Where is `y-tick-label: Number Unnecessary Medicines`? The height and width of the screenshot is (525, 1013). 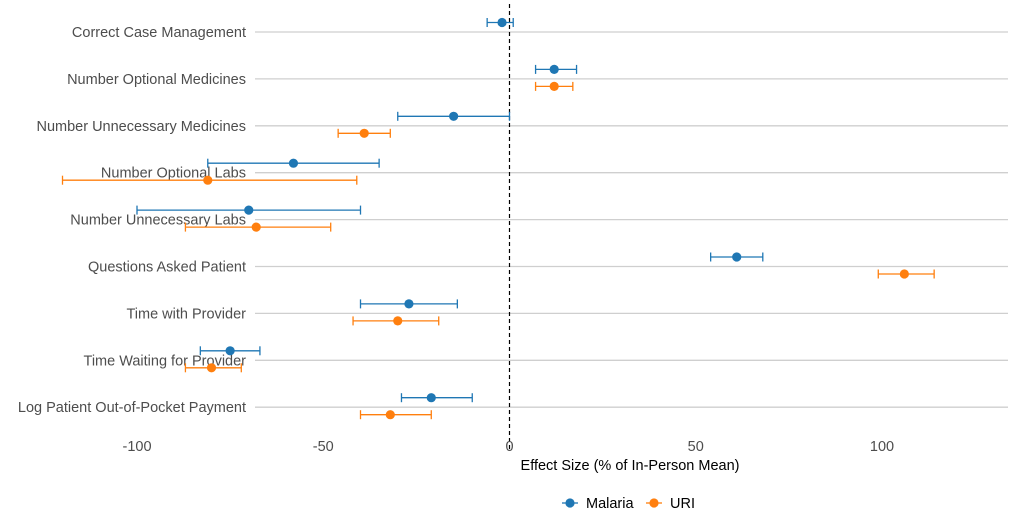 y-tick-label: Number Unnecessary Medicines is located at coordinates (141, 127).